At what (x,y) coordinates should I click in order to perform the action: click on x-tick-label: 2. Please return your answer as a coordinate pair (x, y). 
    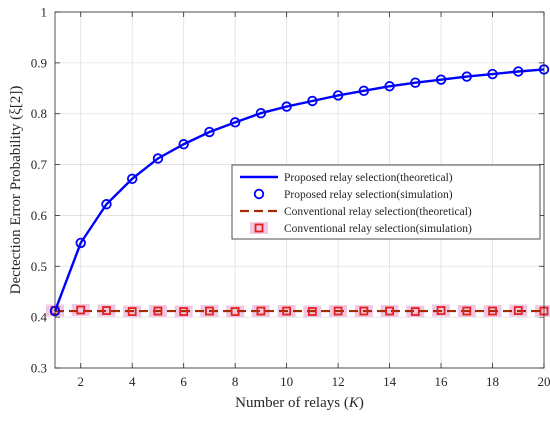
    Looking at the image, I should click on (80, 381).